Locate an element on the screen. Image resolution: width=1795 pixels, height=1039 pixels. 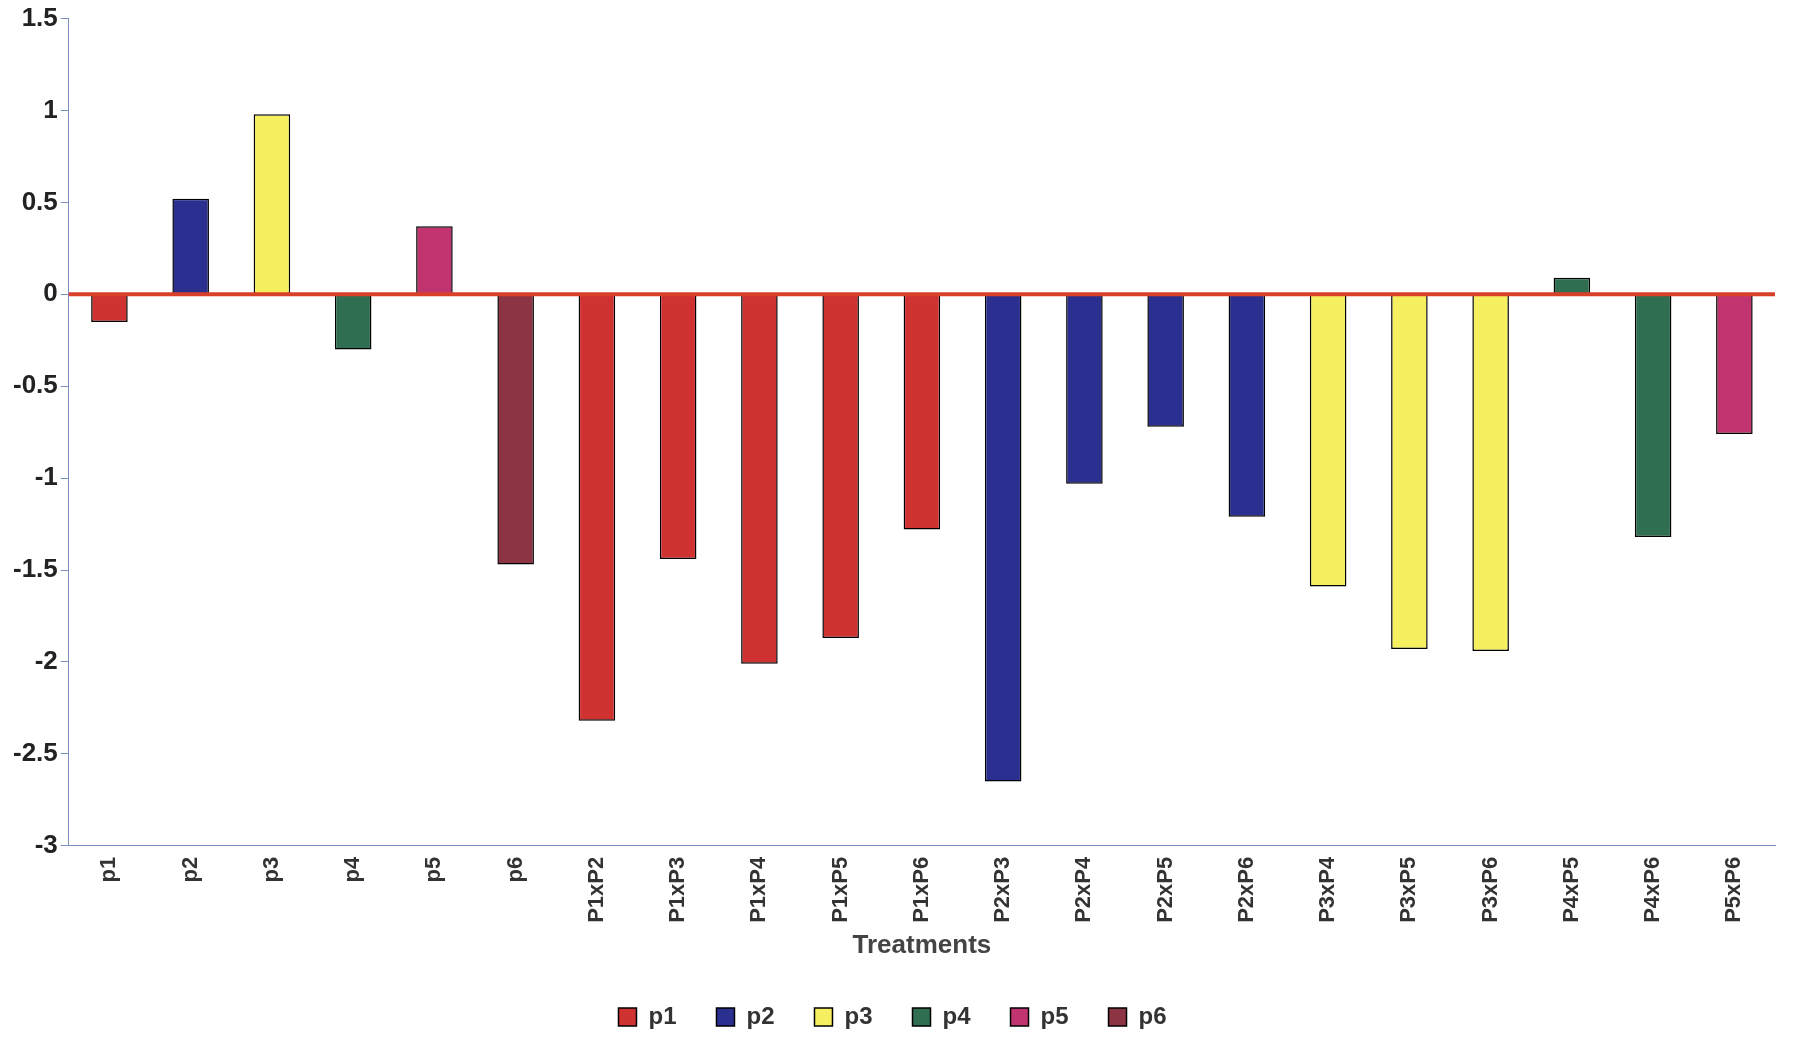
x-axis-title: Treatments is located at coordinates (922, 943).